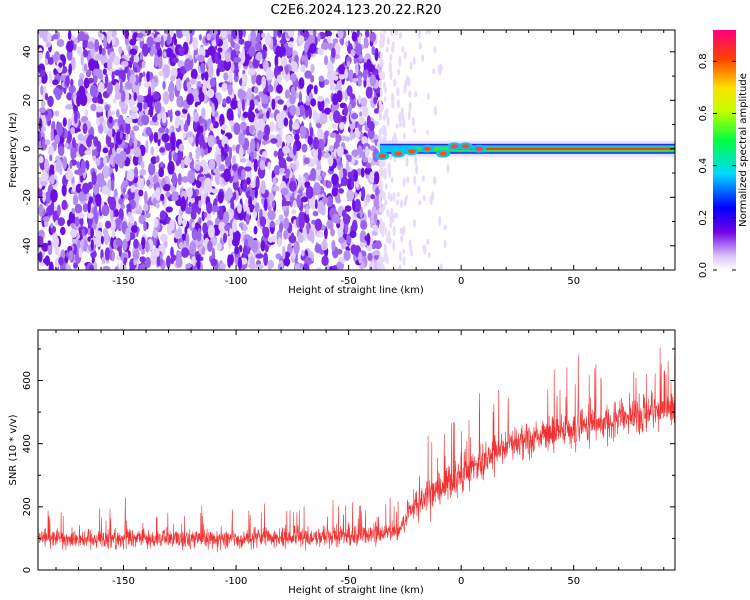 Image resolution: width=750 pixels, height=600 pixels. Describe the element at coordinates (443, 153) in the screenshot. I see `signal-blob-core` at that location.